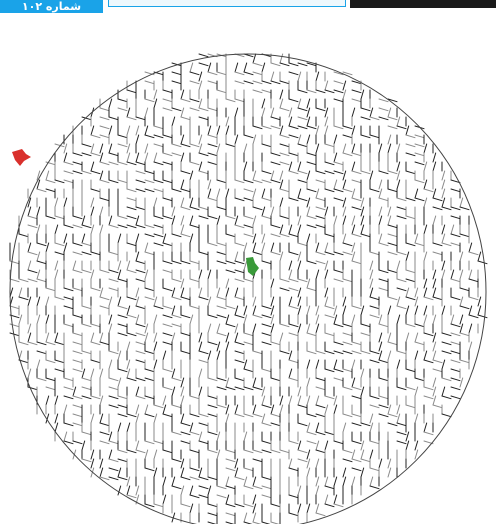 This screenshot has width=496, height=524. What do you see at coordinates (252, 266) in the screenshot?
I see `goal-marker` at bounding box center [252, 266].